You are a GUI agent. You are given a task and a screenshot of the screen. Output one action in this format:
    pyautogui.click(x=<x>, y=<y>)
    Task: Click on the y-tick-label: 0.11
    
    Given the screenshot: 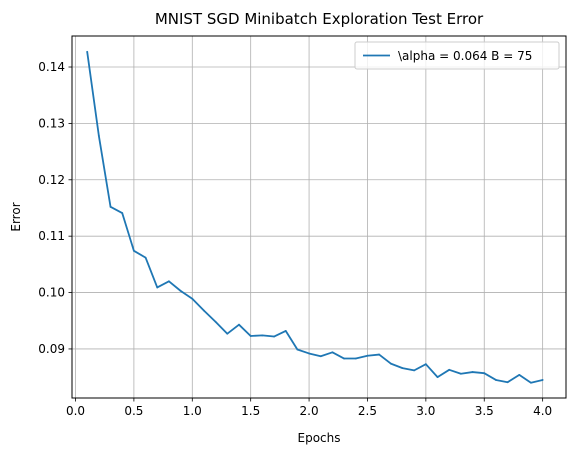 What is the action you would take?
    pyautogui.click(x=51, y=236)
    